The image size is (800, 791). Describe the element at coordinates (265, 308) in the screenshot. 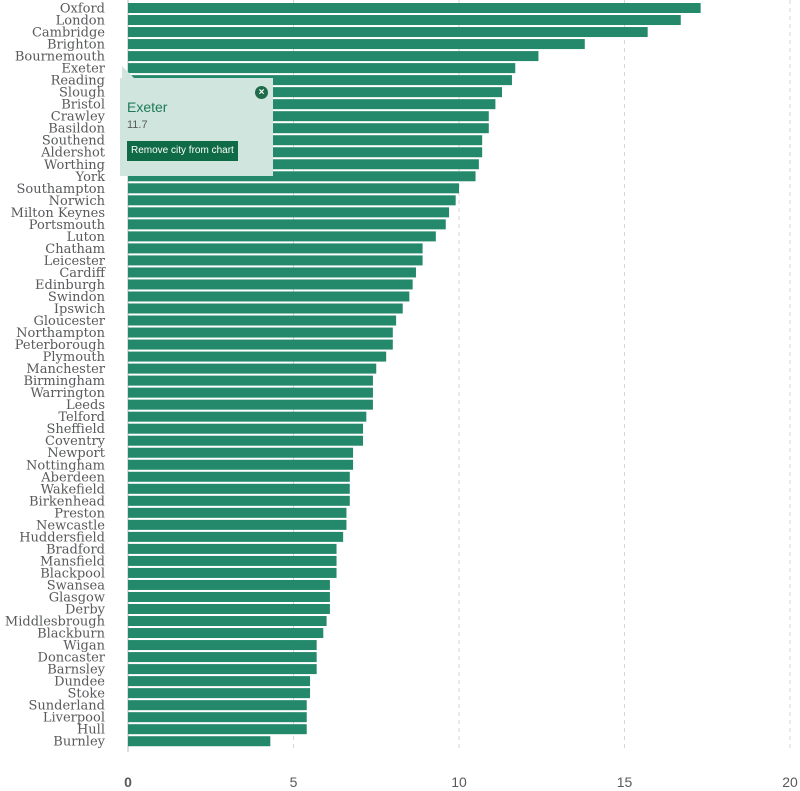

I see `bar-ipswich` at that location.